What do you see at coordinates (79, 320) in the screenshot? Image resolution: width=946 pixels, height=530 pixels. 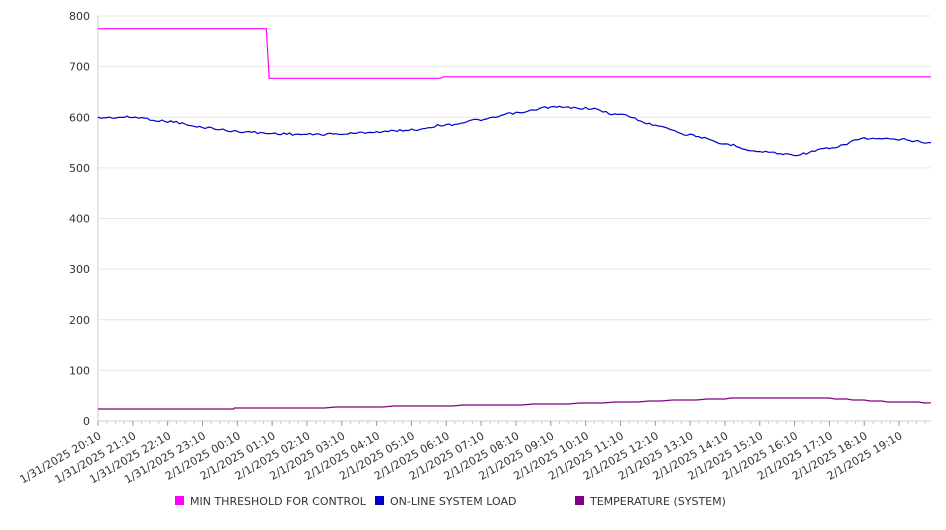 I see `y-tick-label: 200` at bounding box center [79, 320].